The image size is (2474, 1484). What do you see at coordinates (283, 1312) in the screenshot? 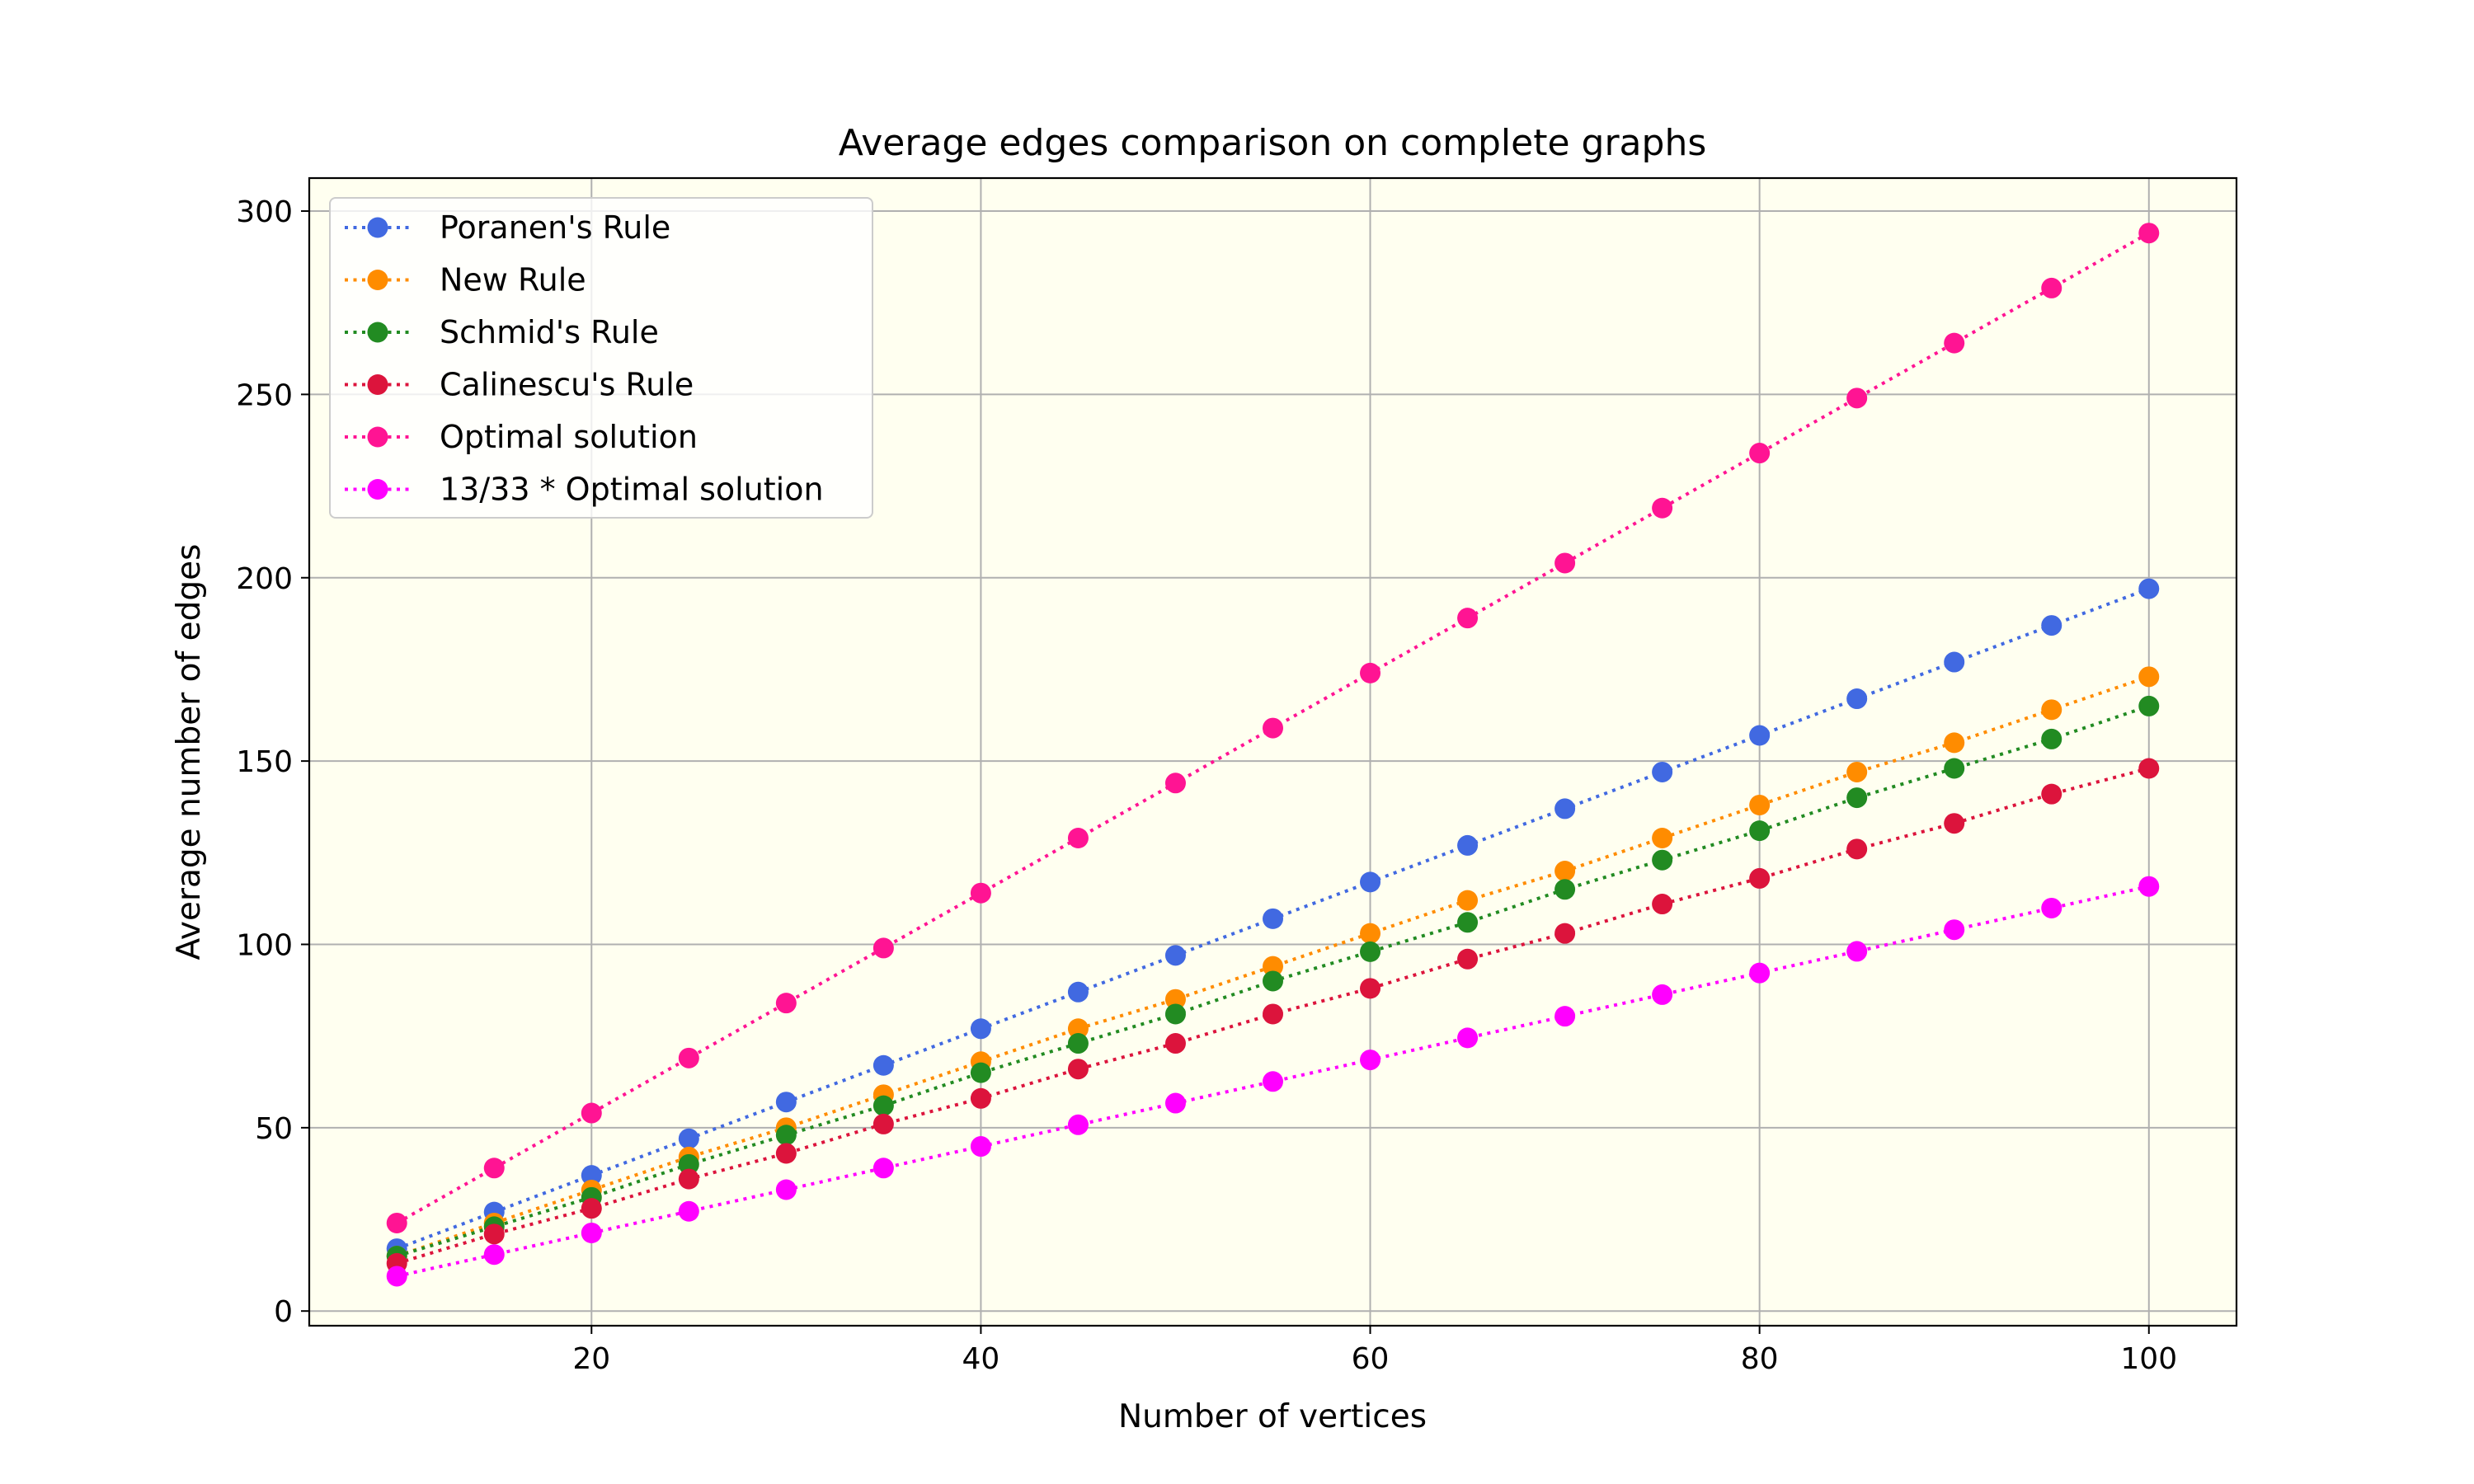
I see `y-tick-label: 0` at bounding box center [283, 1312].